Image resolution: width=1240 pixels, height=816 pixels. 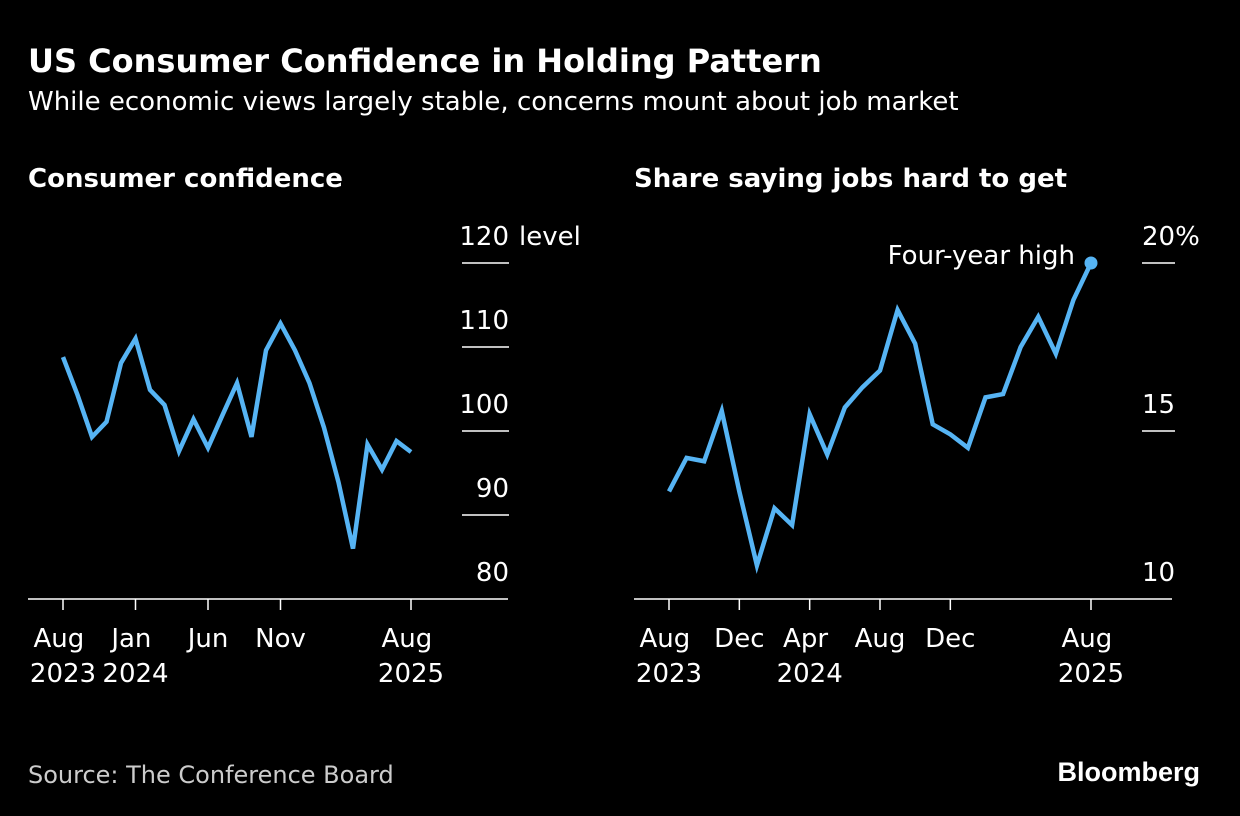 I want to click on highlight-dot, so click(x=1091, y=263).